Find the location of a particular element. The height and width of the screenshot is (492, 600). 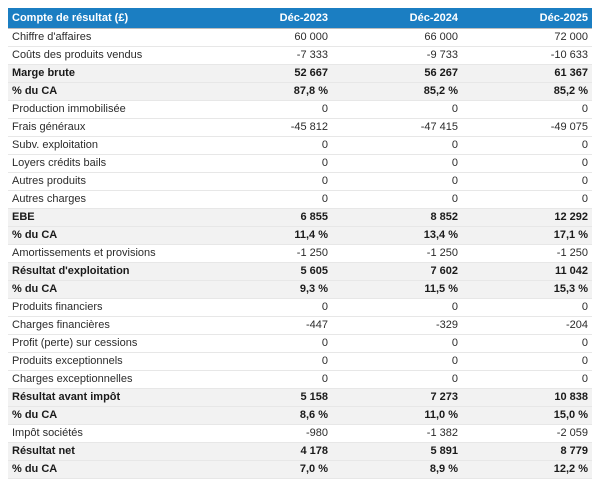

row-value: 4 178 is located at coordinates (267, 450).